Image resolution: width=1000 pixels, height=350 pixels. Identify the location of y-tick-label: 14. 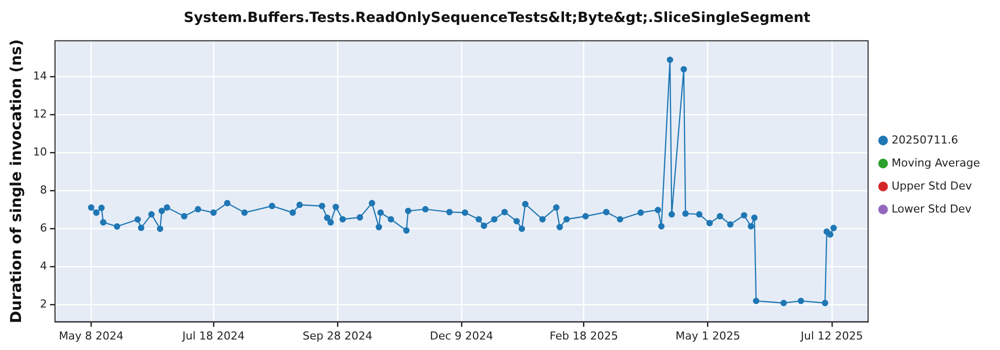
(39, 76).